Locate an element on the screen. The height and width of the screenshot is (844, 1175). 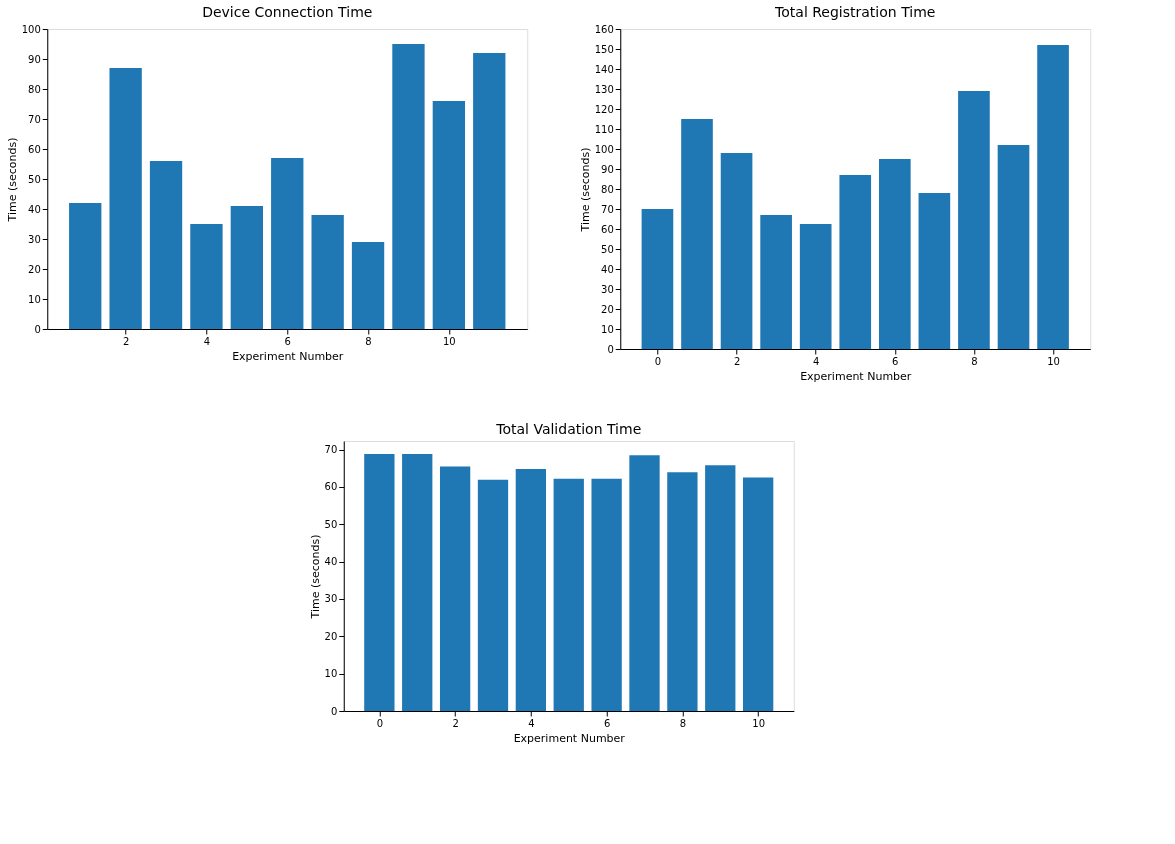
chart-title: Total Validation Time is located at coordinates (568, 429).